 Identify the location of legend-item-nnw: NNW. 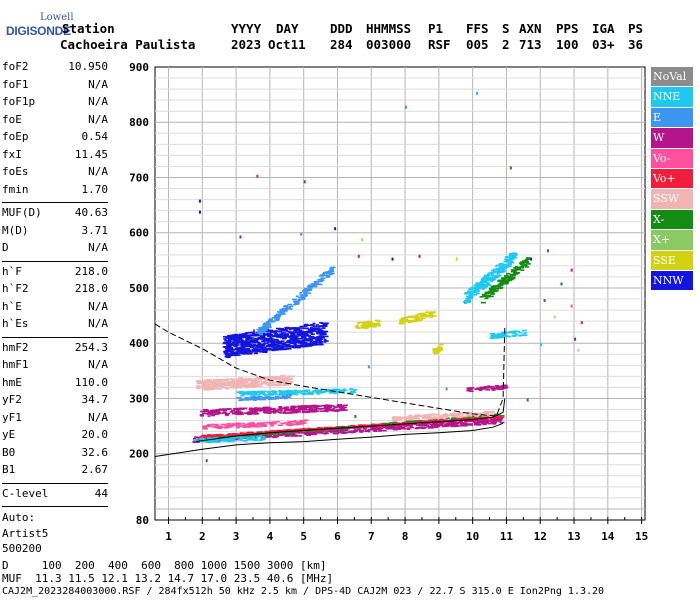
(672, 281).